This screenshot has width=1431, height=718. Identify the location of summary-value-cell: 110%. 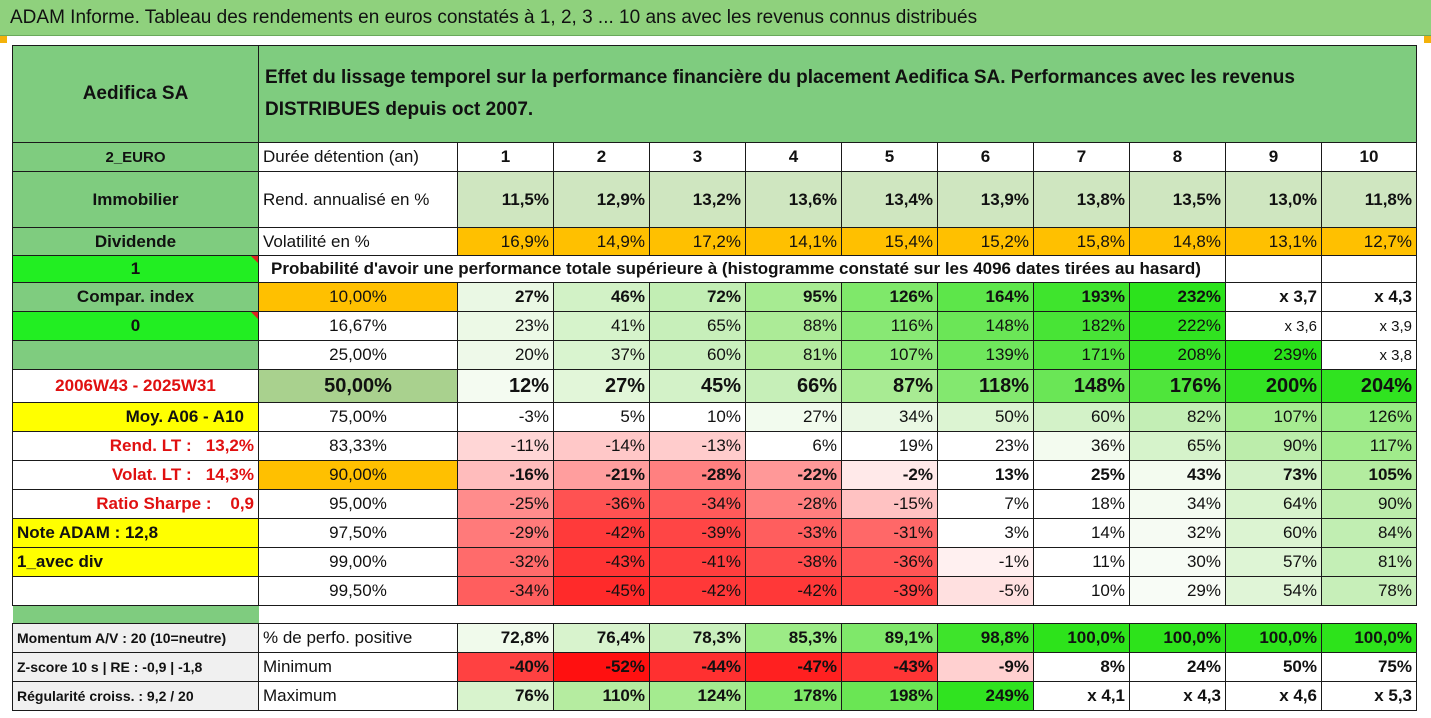
(601, 696).